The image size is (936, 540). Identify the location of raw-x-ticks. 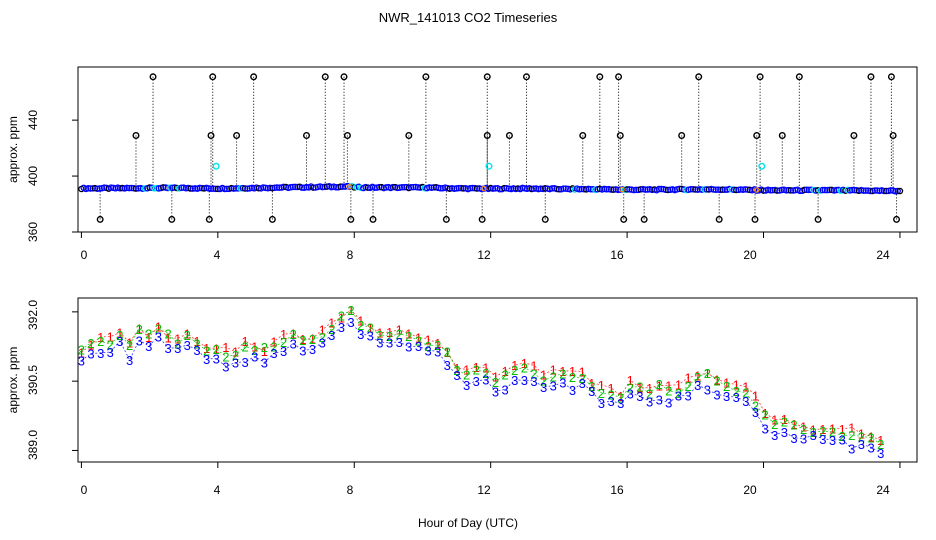
(490, 235).